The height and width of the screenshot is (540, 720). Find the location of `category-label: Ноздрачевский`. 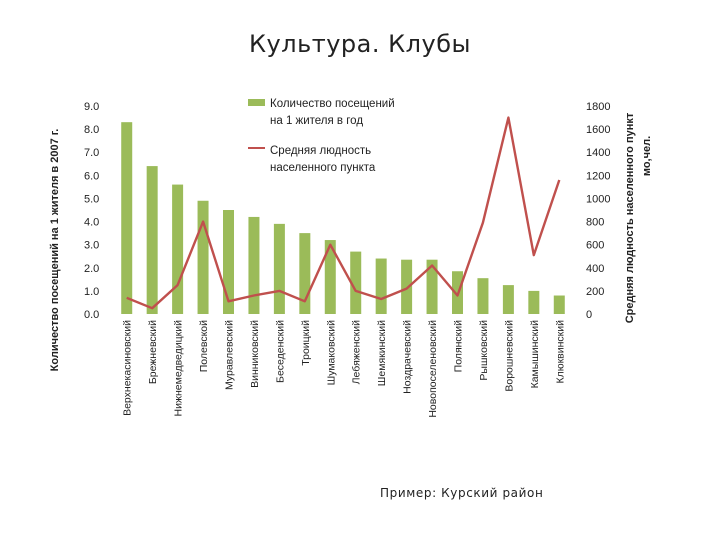

category-label: Ноздрачевский is located at coordinates (408, 357).